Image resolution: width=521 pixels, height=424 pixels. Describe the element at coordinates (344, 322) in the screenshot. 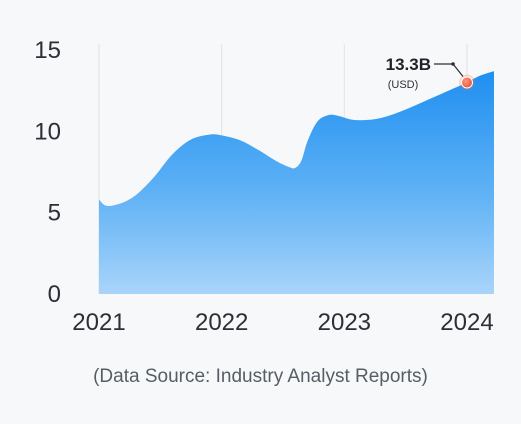

I see `x-tick-label: 2023` at that location.